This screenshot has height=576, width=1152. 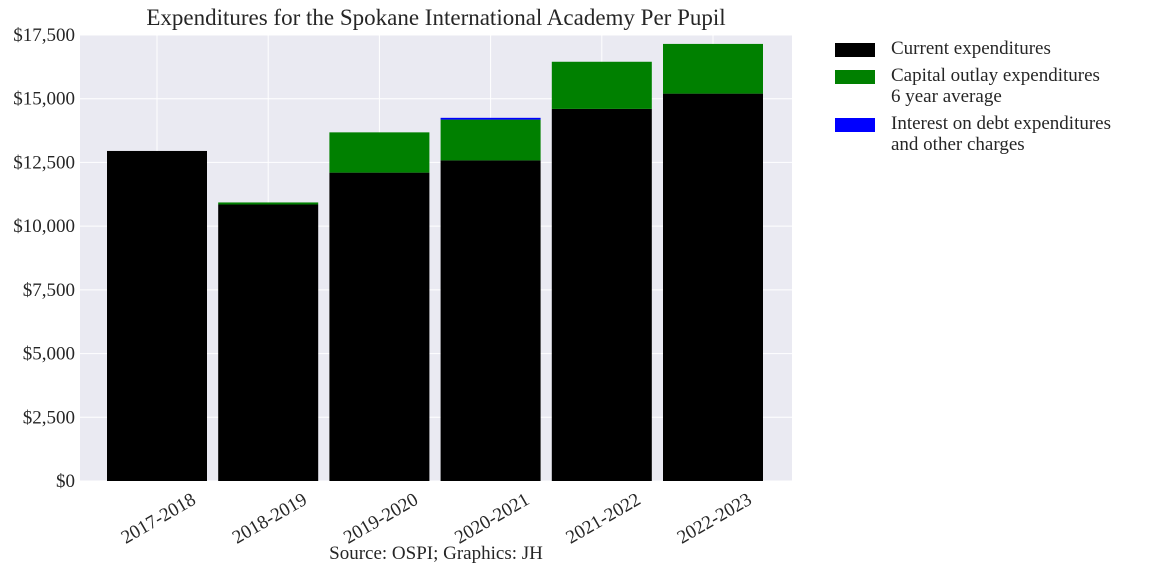 I want to click on y-tick-label: $10,000, so click(x=44, y=226).